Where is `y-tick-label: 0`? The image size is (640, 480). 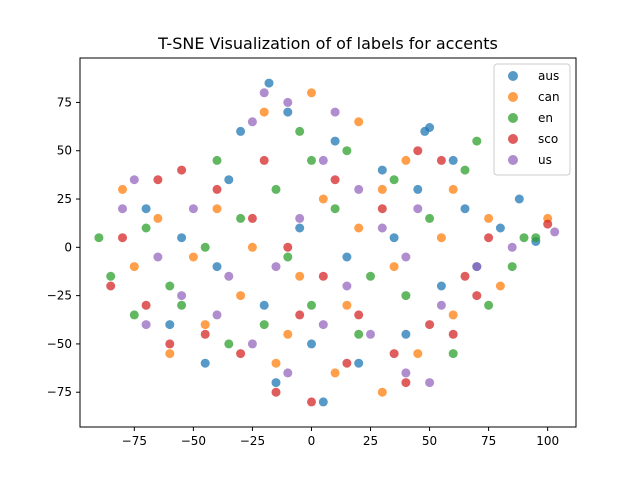
y-tick-label: 0 is located at coordinates (68, 247).